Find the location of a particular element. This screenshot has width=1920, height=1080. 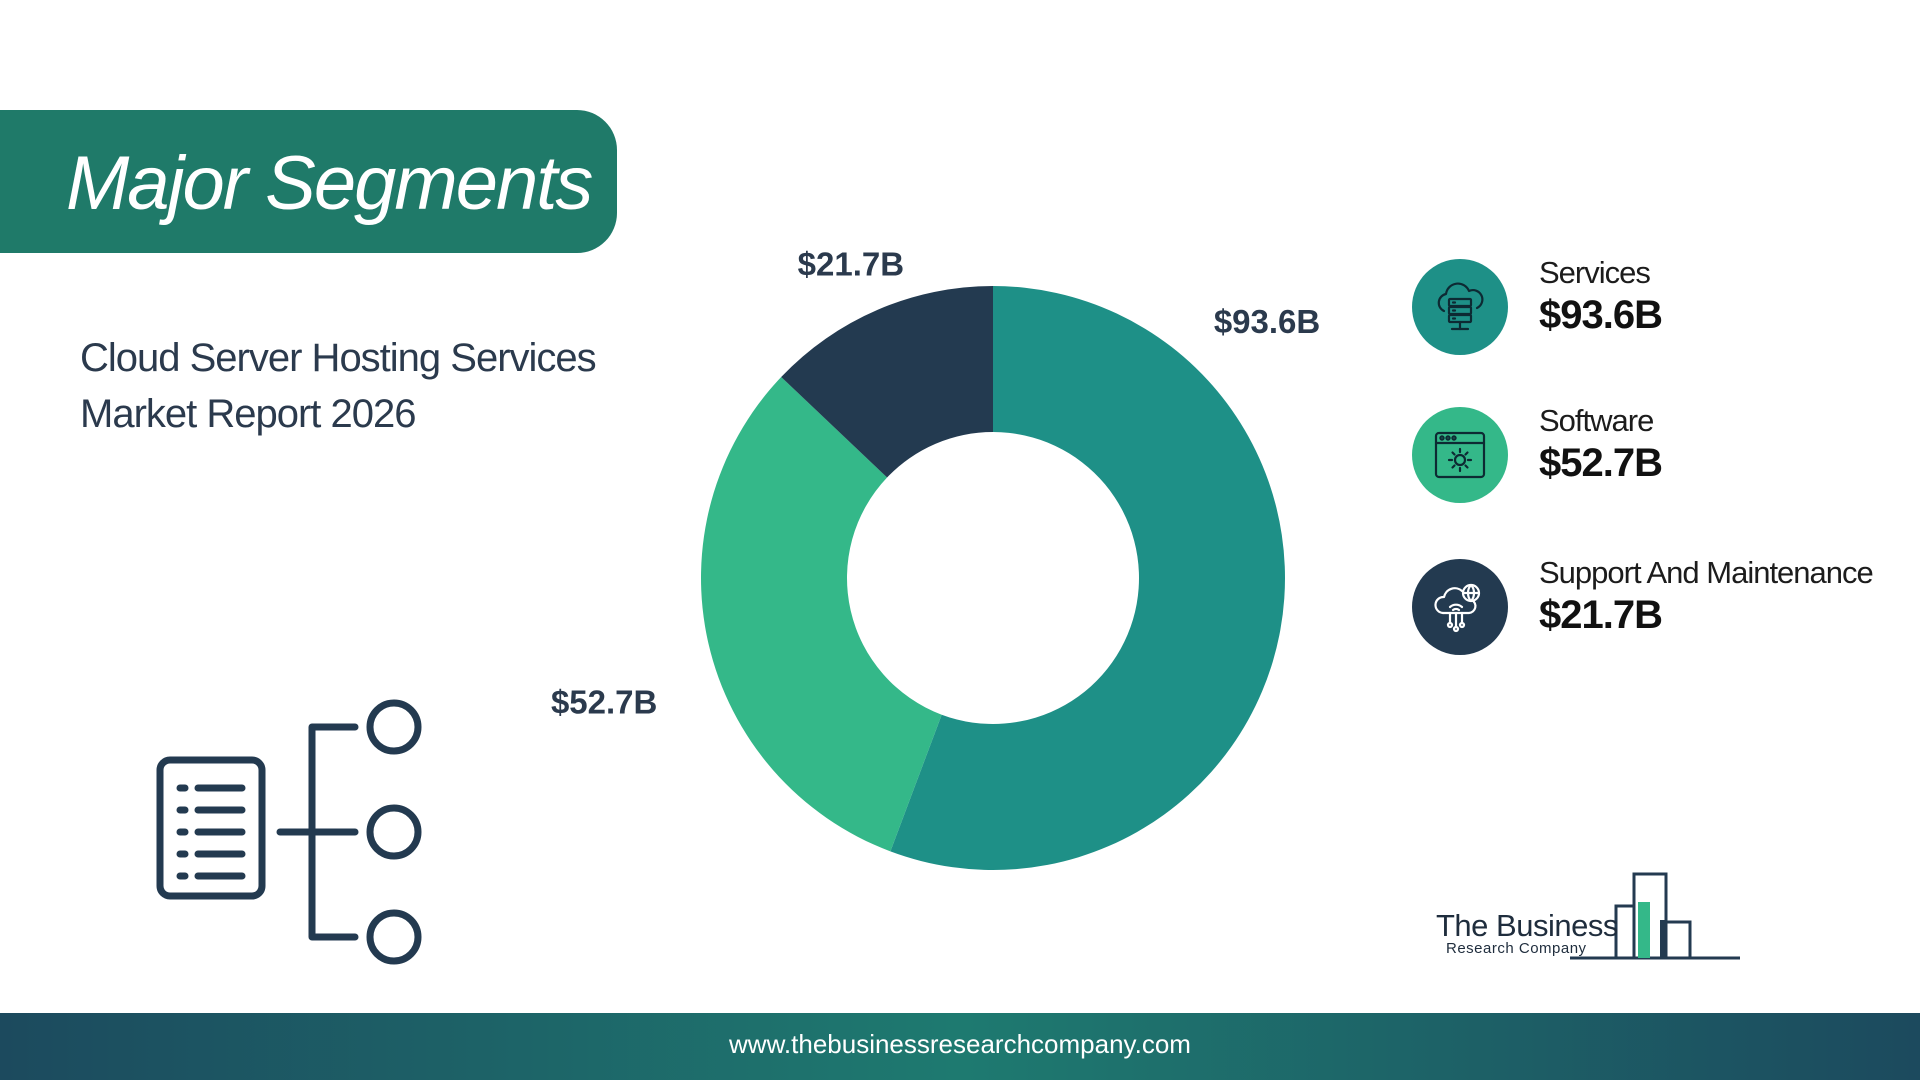

donut-slice-software is located at coordinates (821, 614).